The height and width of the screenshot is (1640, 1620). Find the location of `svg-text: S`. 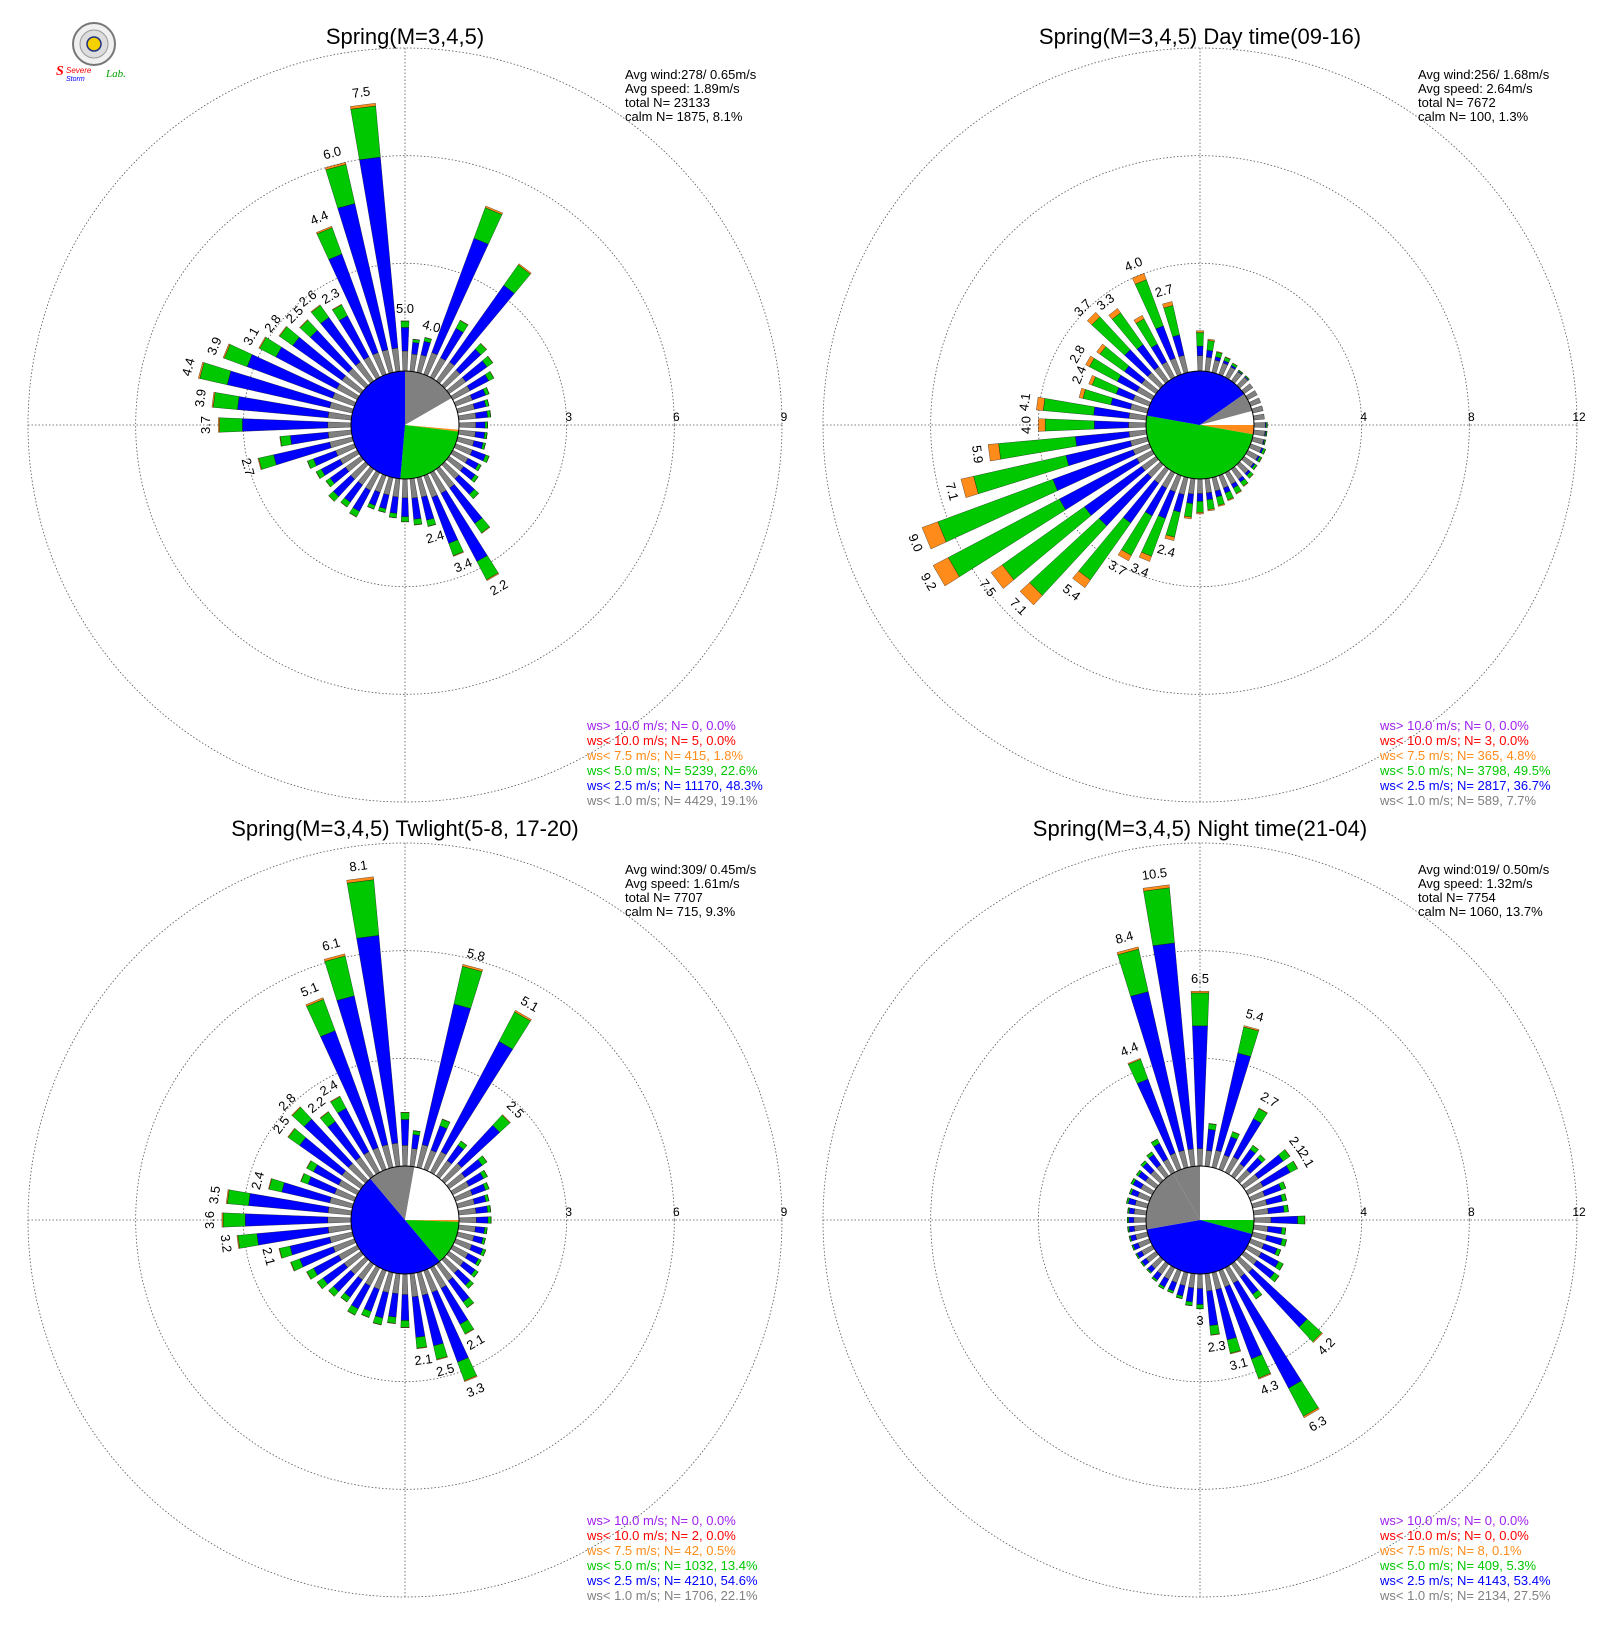

svg-text: S is located at coordinates (60, 71).